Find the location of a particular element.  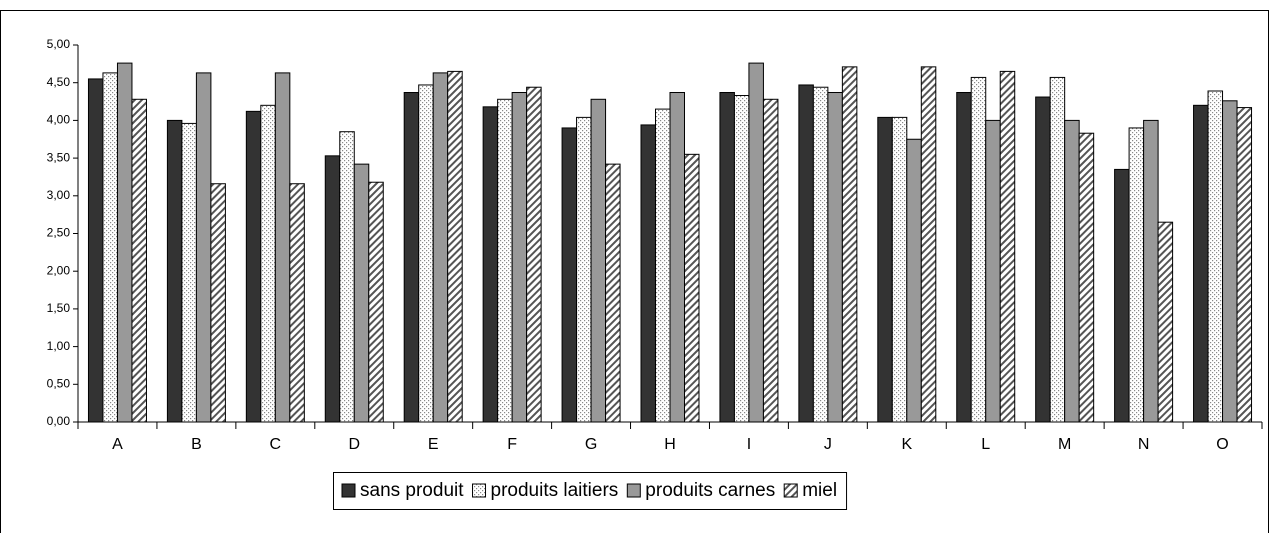

y-tick-label: 4,50 is located at coordinates (59, 82).